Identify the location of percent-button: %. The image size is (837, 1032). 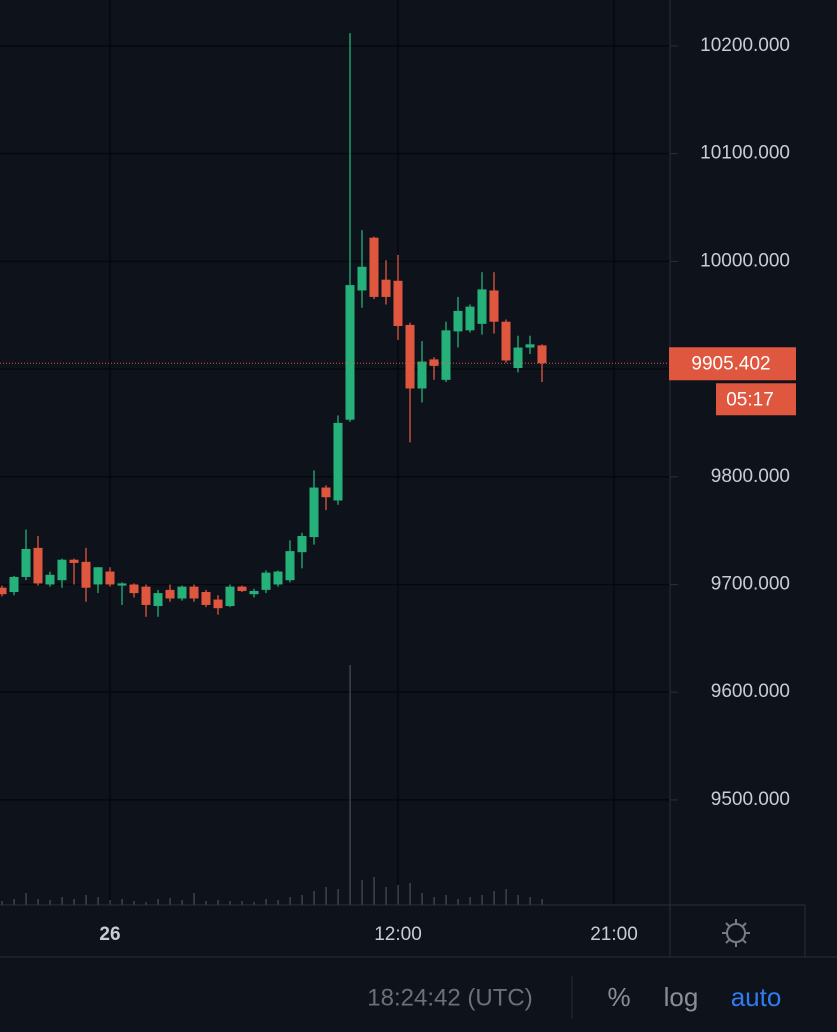
(618, 997).